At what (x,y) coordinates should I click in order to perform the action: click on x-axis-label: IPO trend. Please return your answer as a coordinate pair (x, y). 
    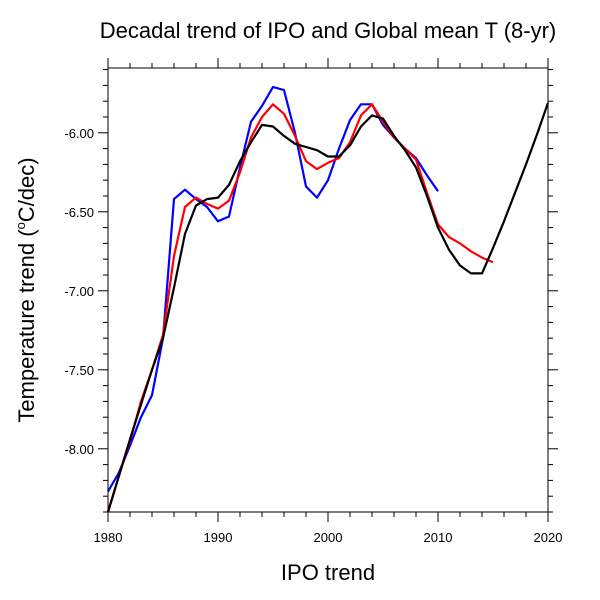
    Looking at the image, I should click on (328, 572).